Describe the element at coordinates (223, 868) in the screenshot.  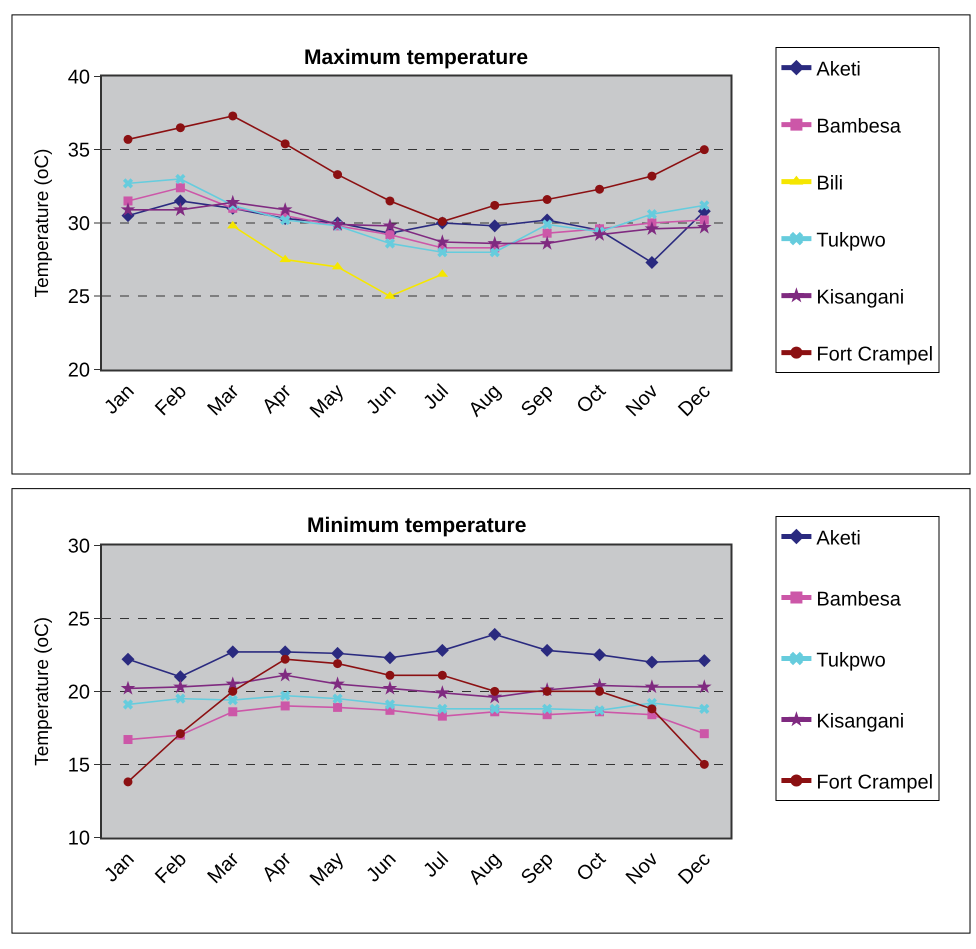
I see `x-tick-label: Mar` at that location.